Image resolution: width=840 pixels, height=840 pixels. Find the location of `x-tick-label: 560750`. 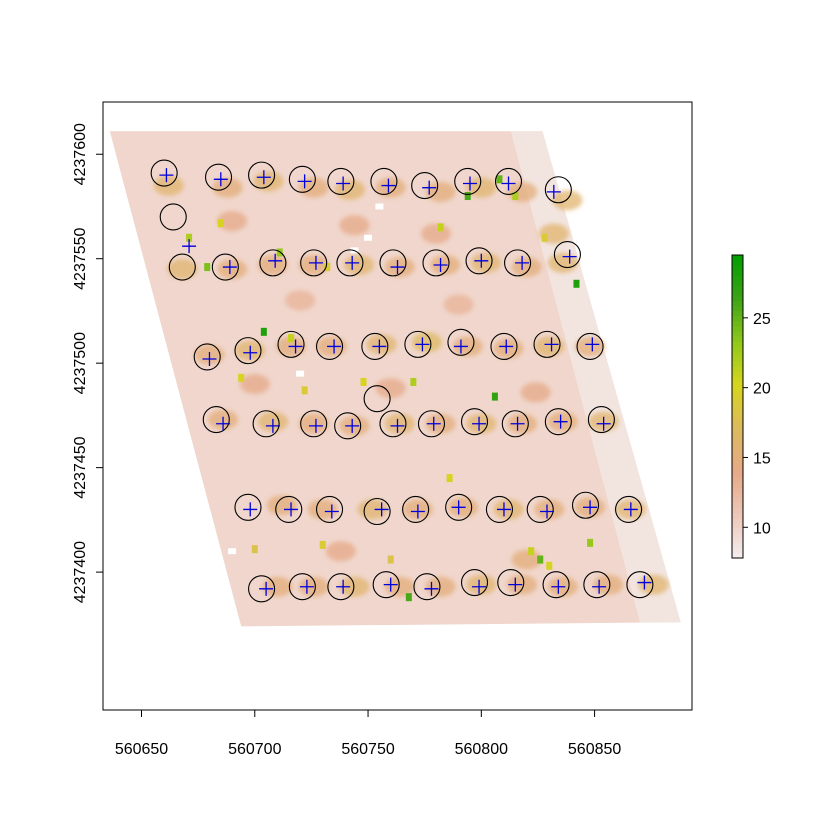

x-tick-label: 560750 is located at coordinates (367, 749).